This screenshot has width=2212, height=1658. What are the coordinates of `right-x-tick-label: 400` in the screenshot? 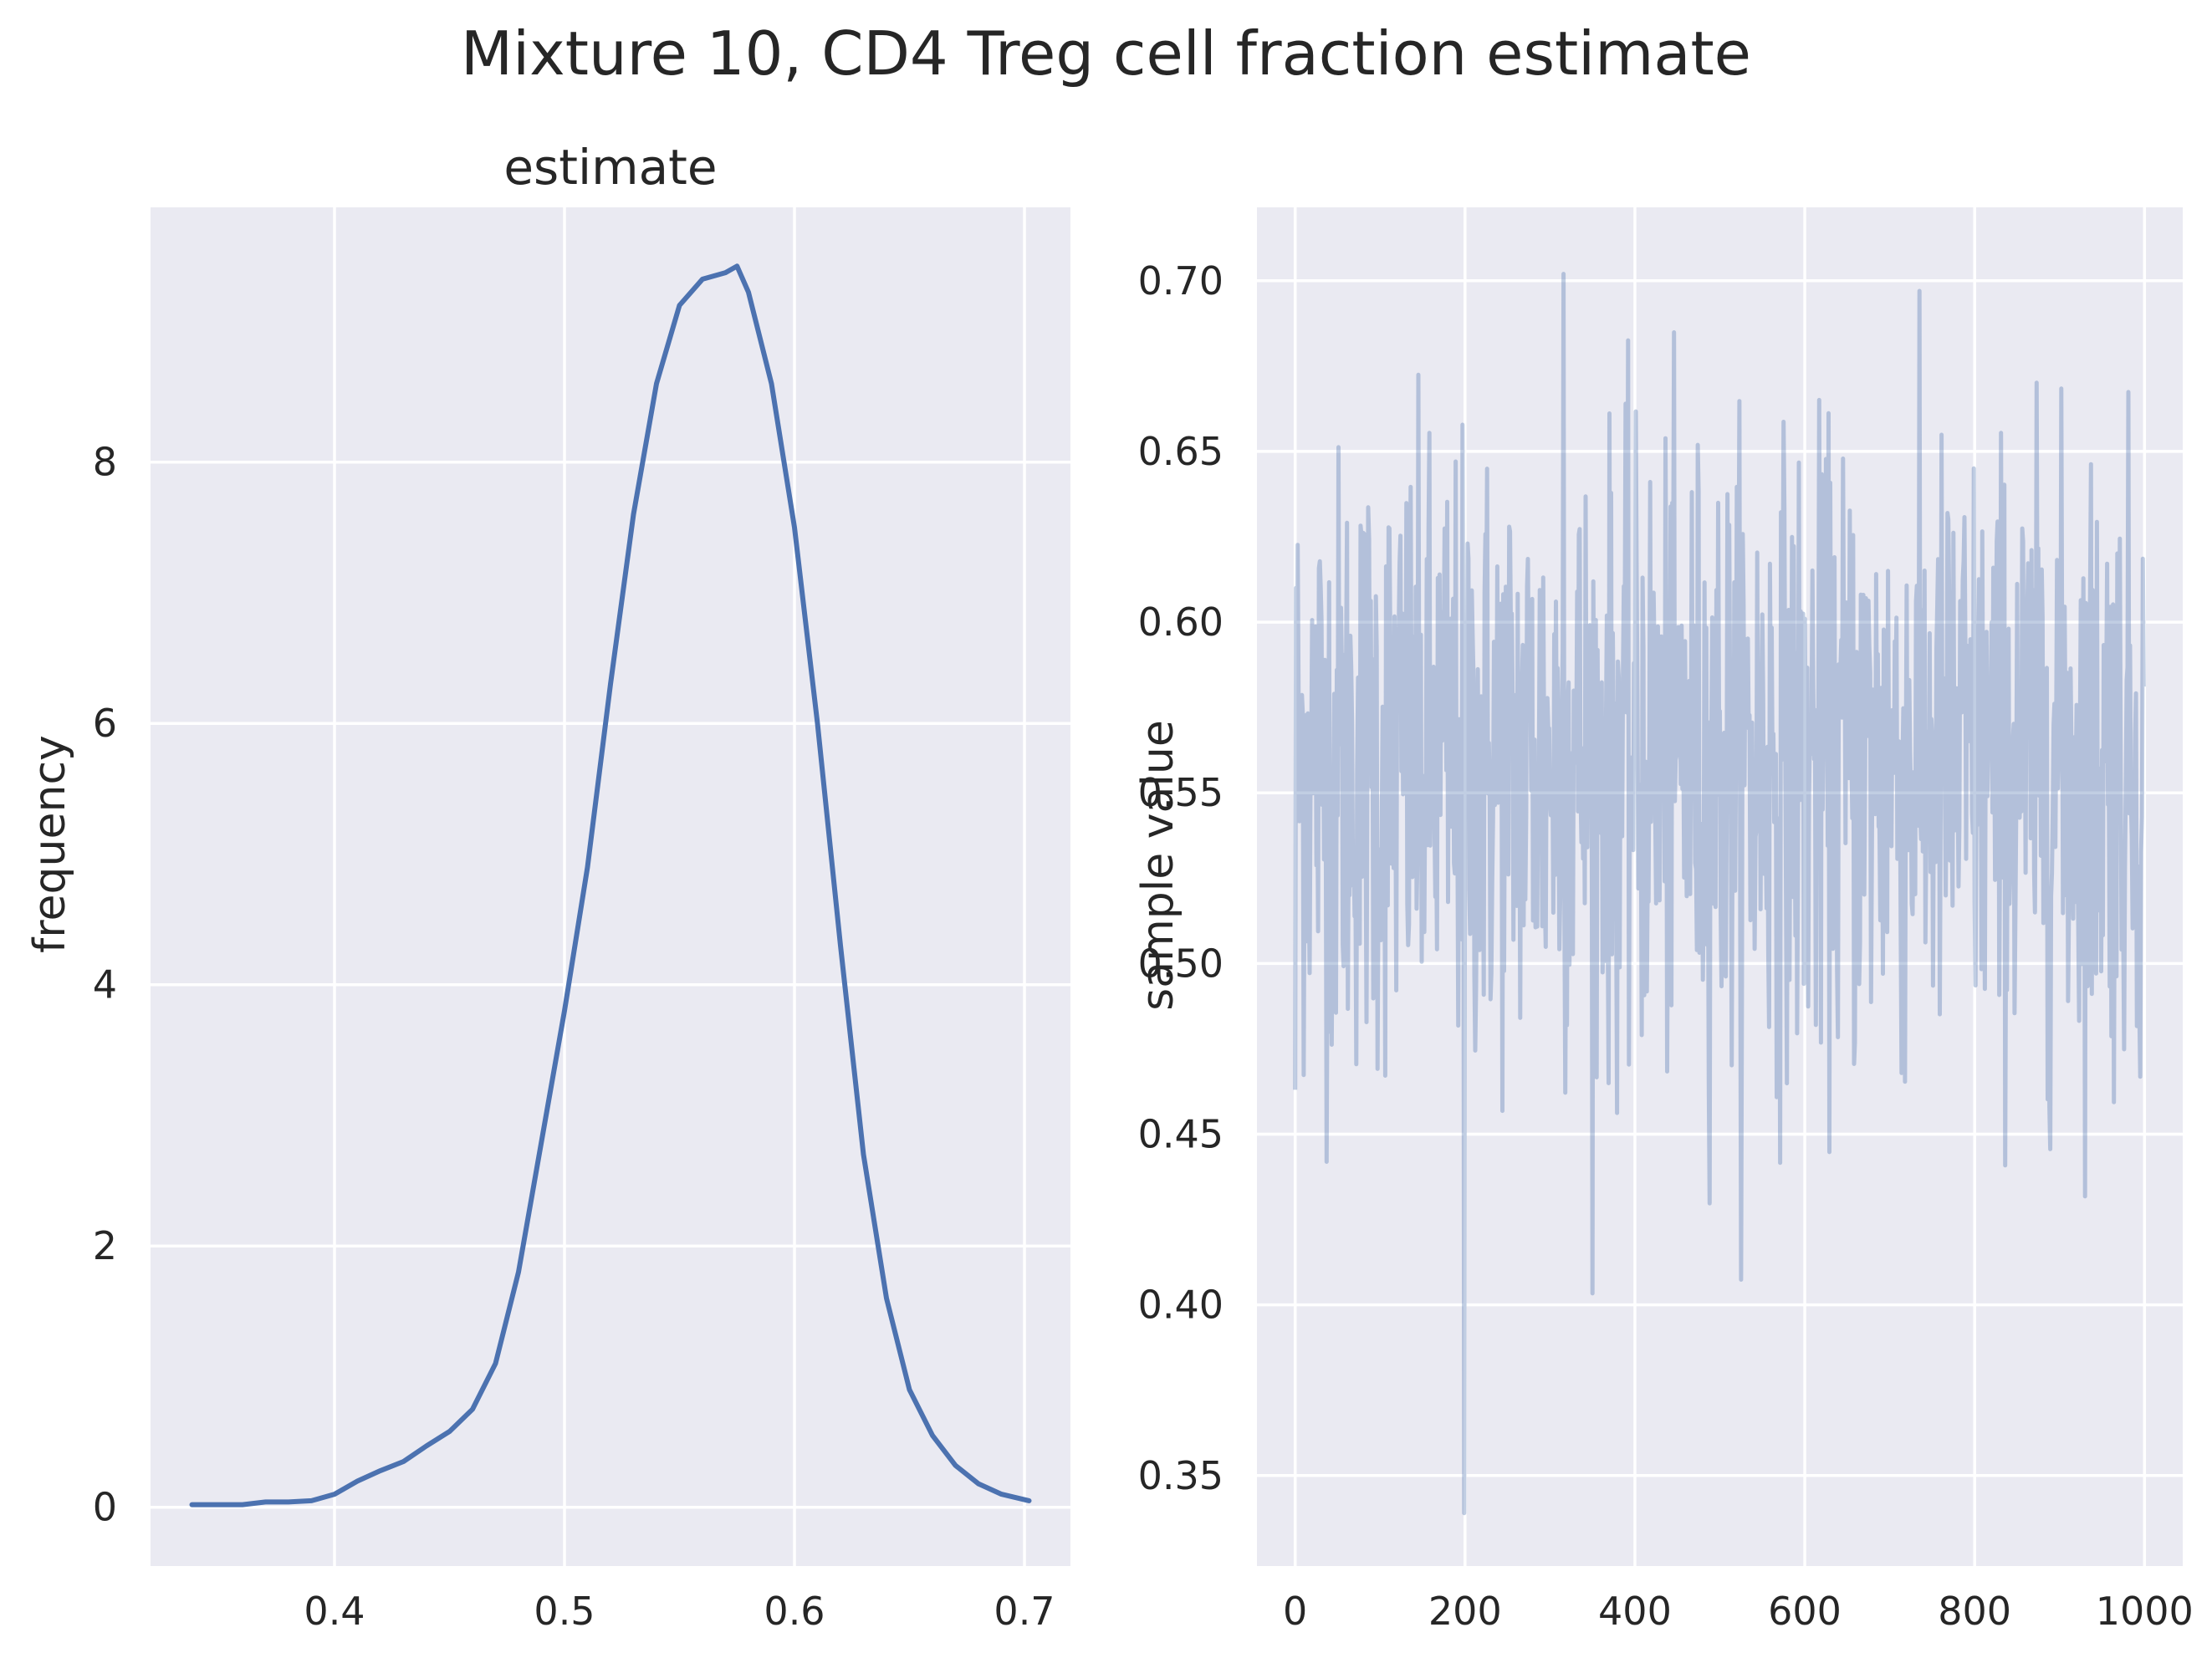 It's located at (1635, 1611).